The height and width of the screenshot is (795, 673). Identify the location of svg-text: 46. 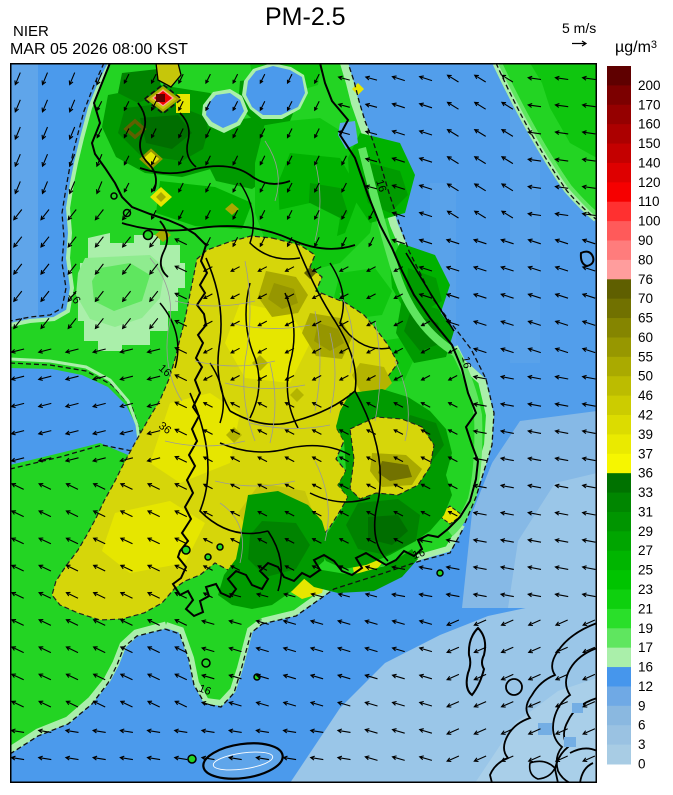
(645, 395).